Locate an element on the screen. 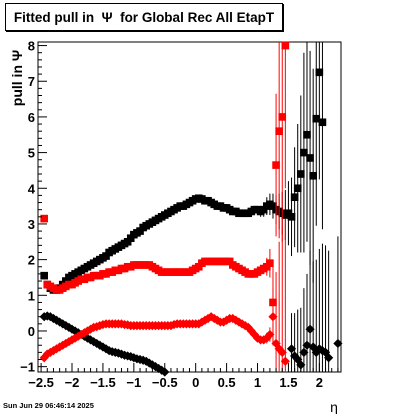 Image resolution: width=400 pixels, height=414 pixels. date-stamp: Sun Jun 29 06:46:14 2025 is located at coordinates (48, 405).